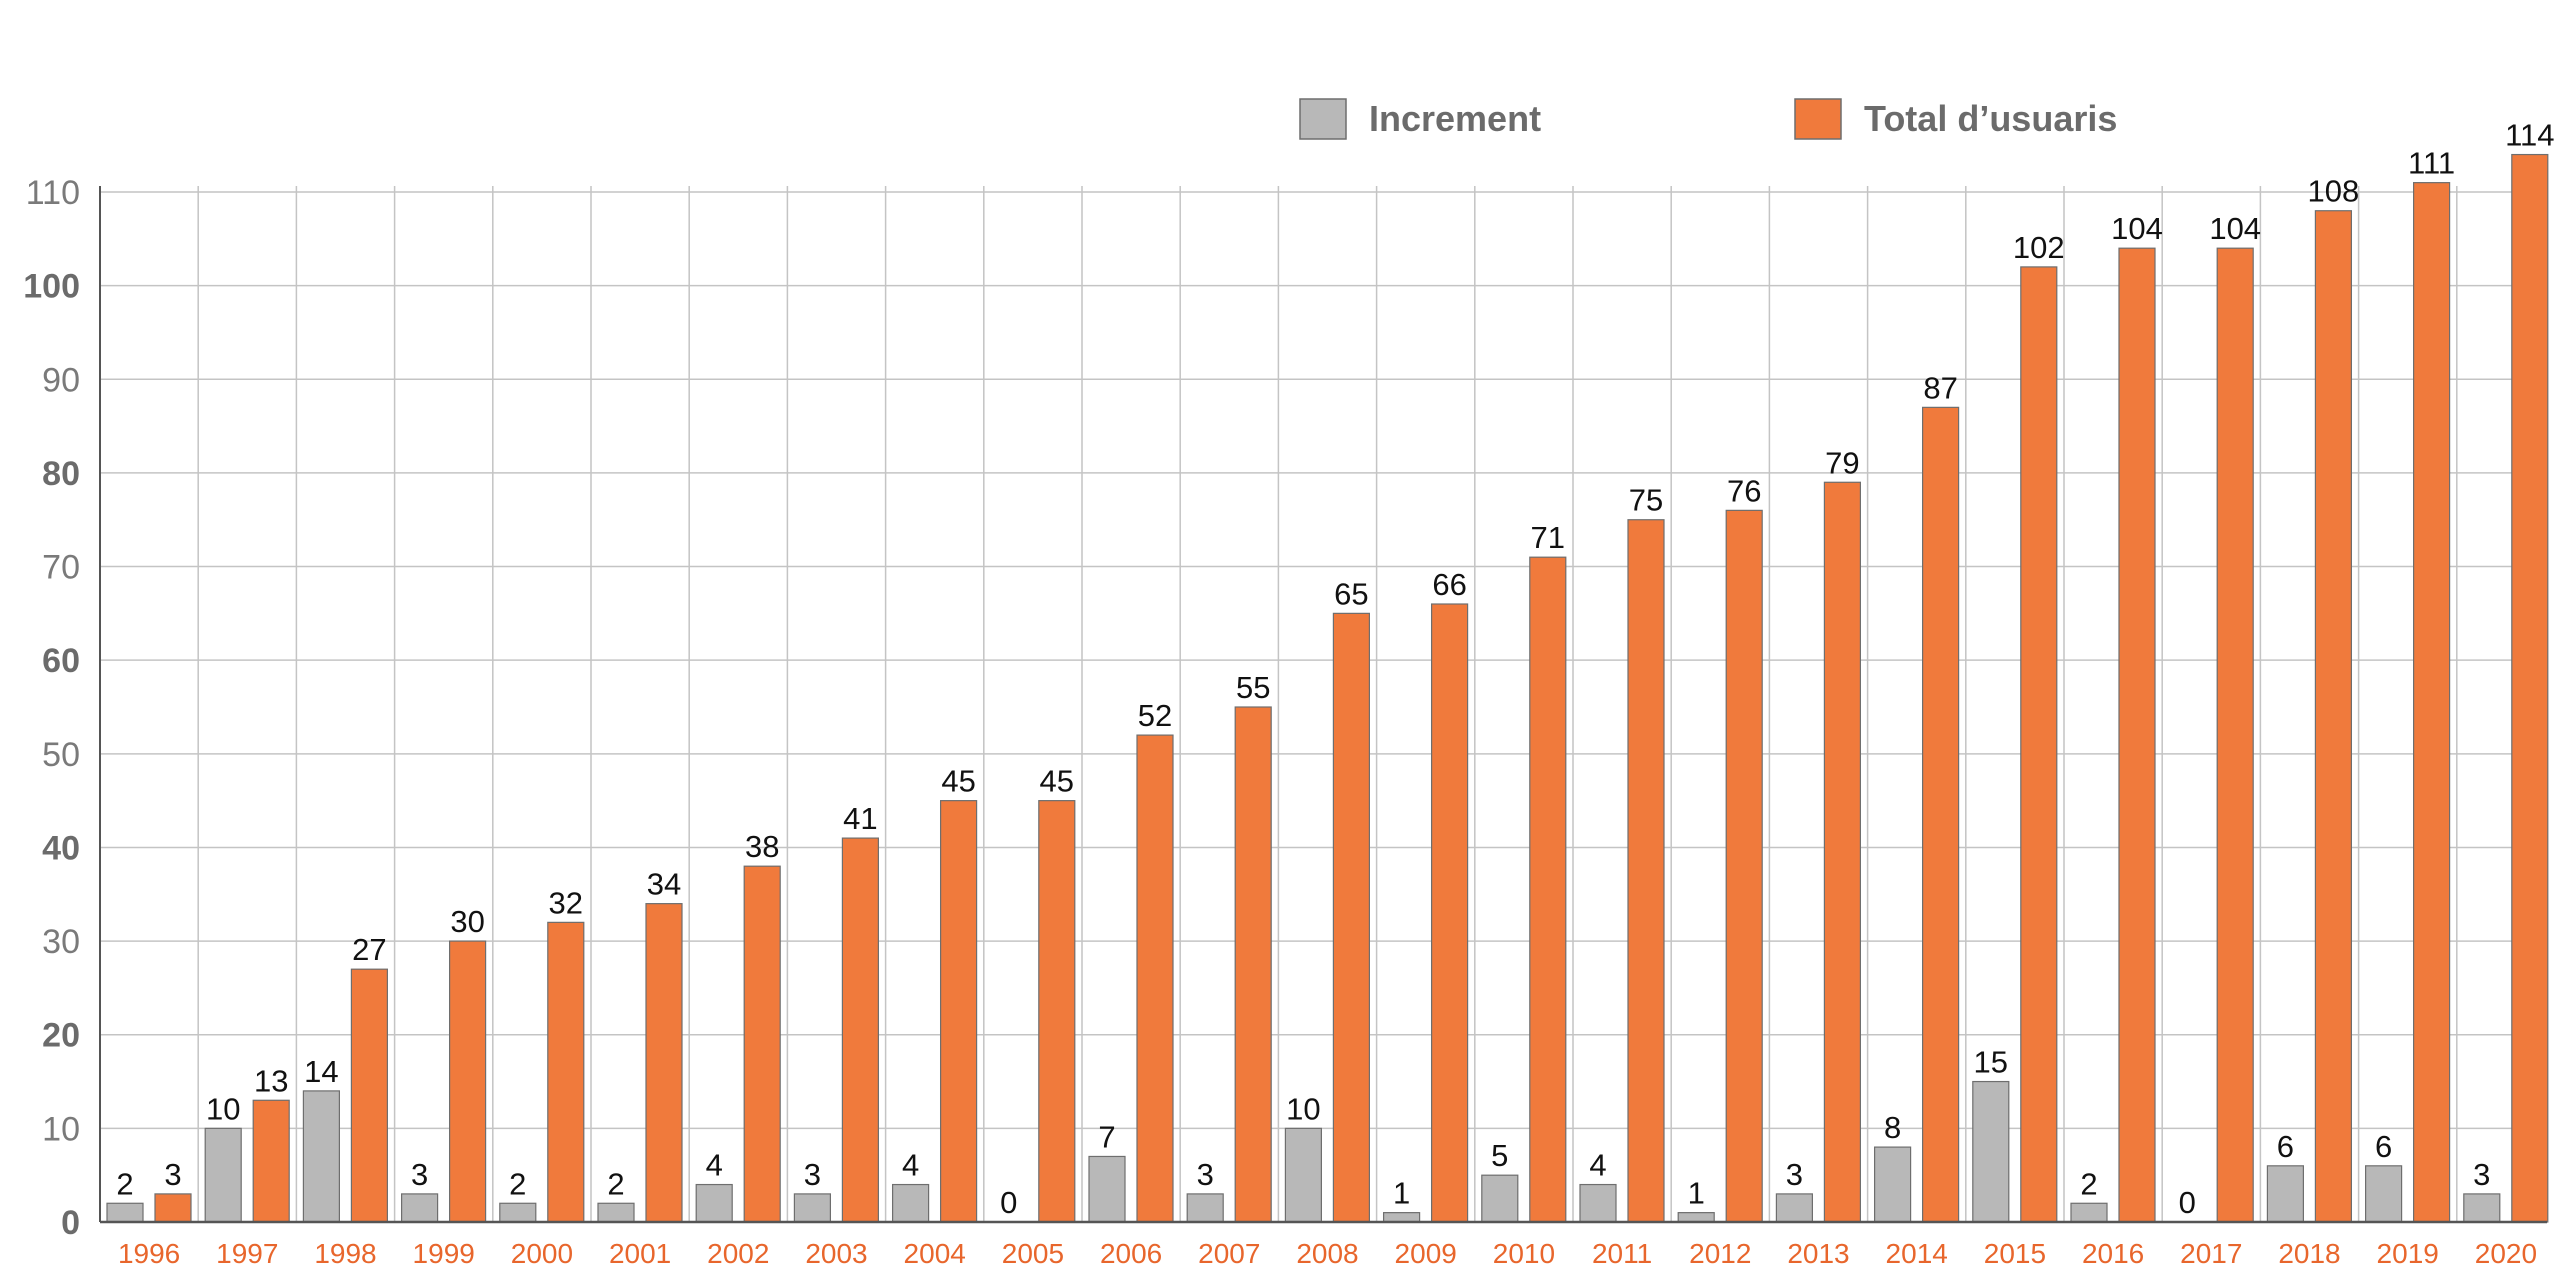 This screenshot has height=1280, width=2560. I want to click on y-tick-label: 20, so click(61, 1036).